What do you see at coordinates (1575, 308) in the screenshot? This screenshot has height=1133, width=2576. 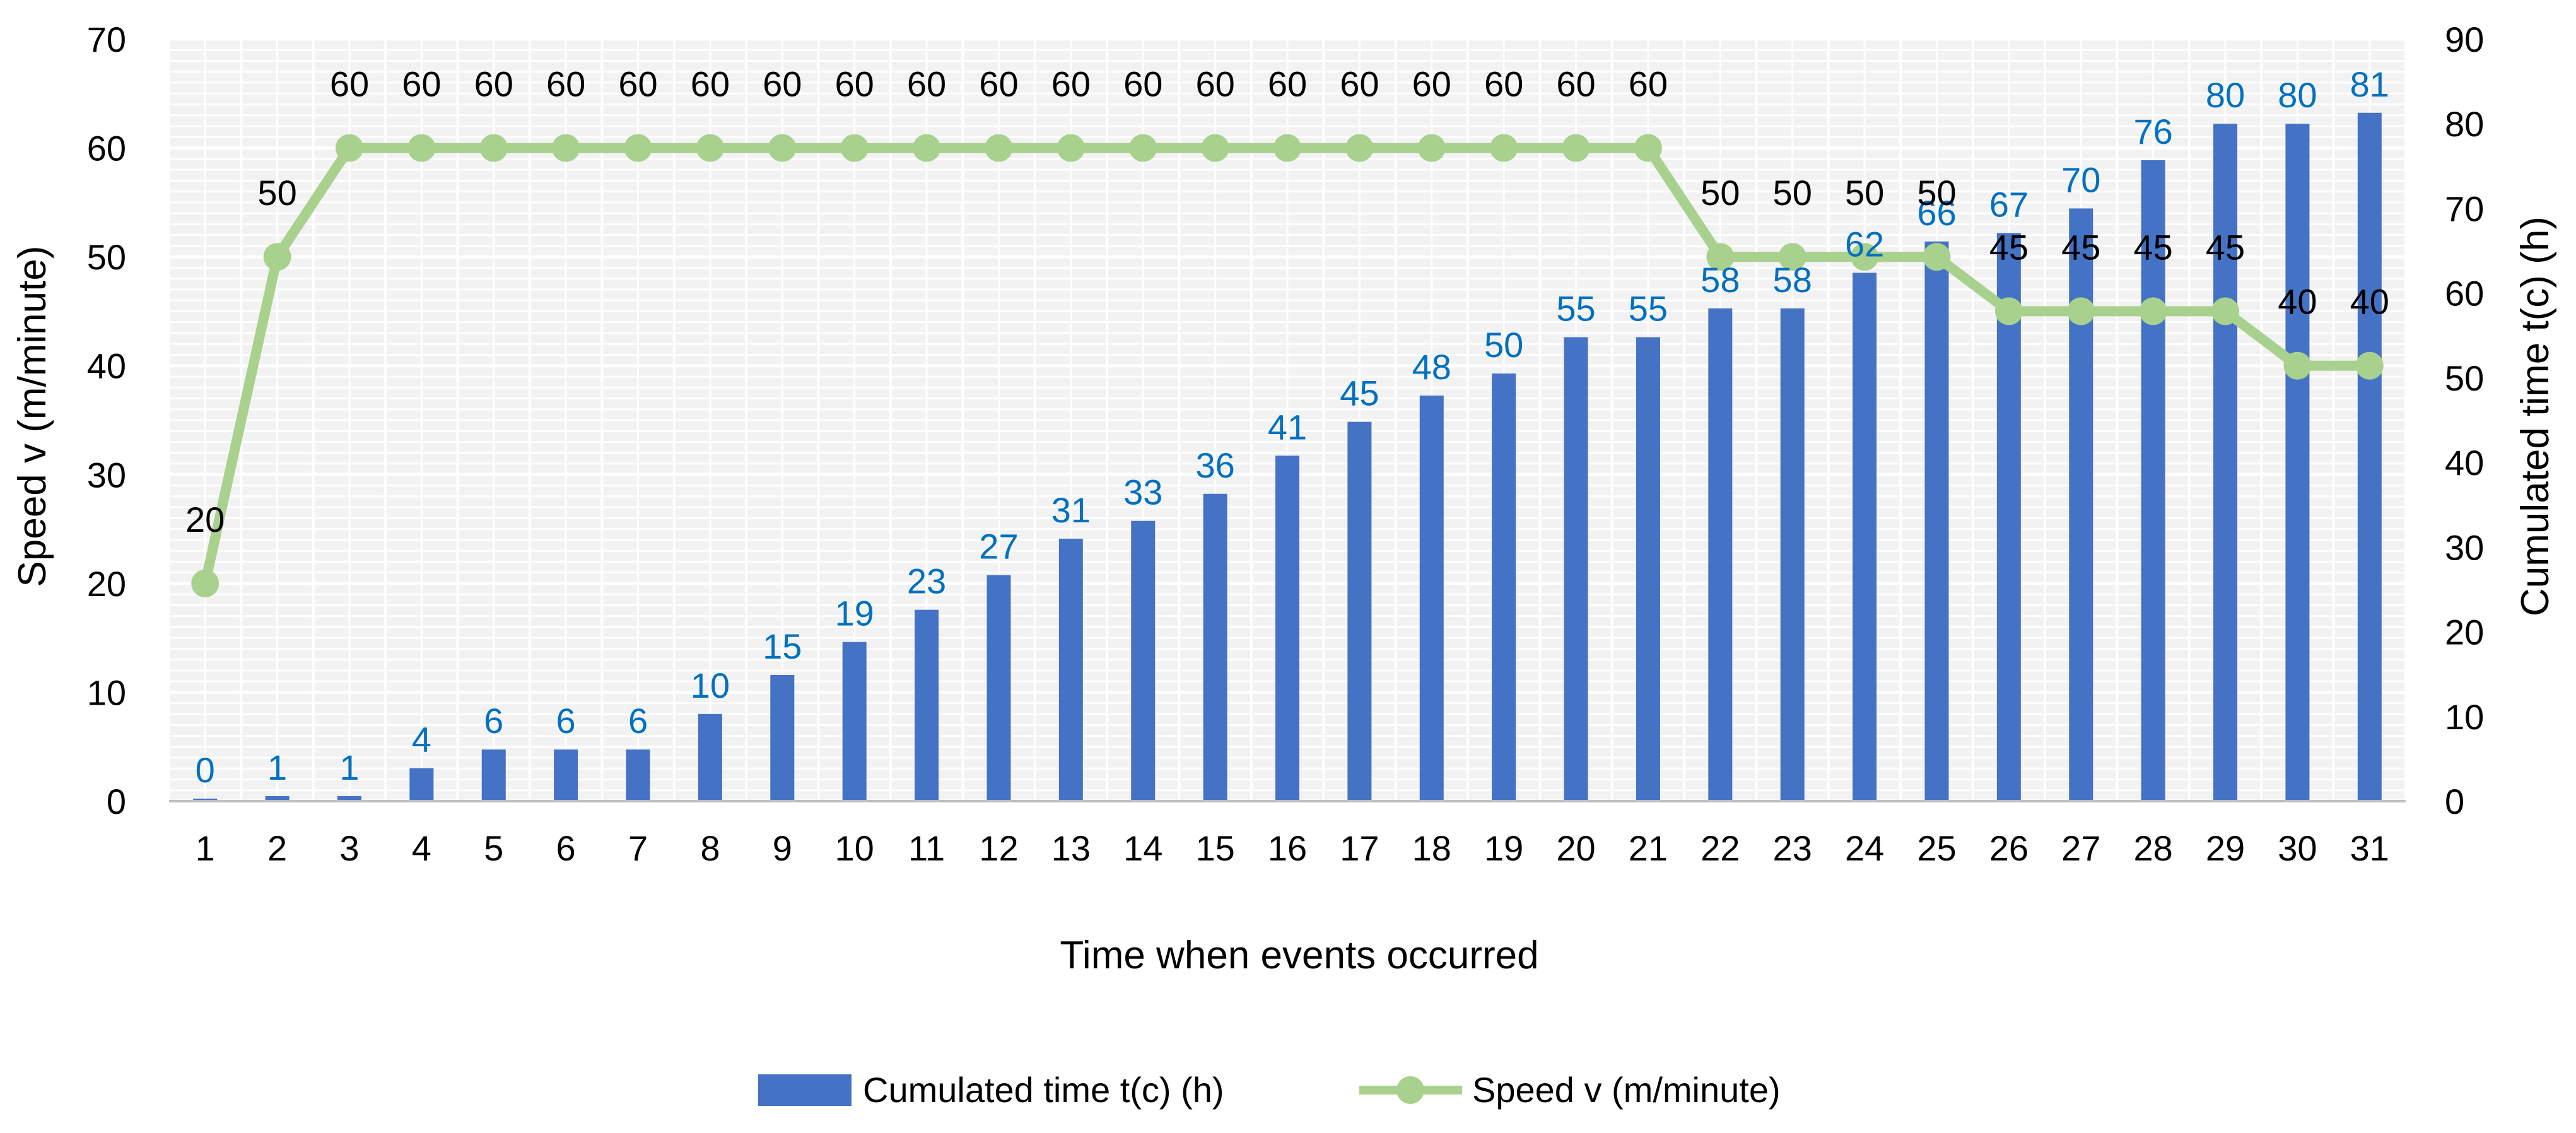 I see `bar-value-label: 55` at bounding box center [1575, 308].